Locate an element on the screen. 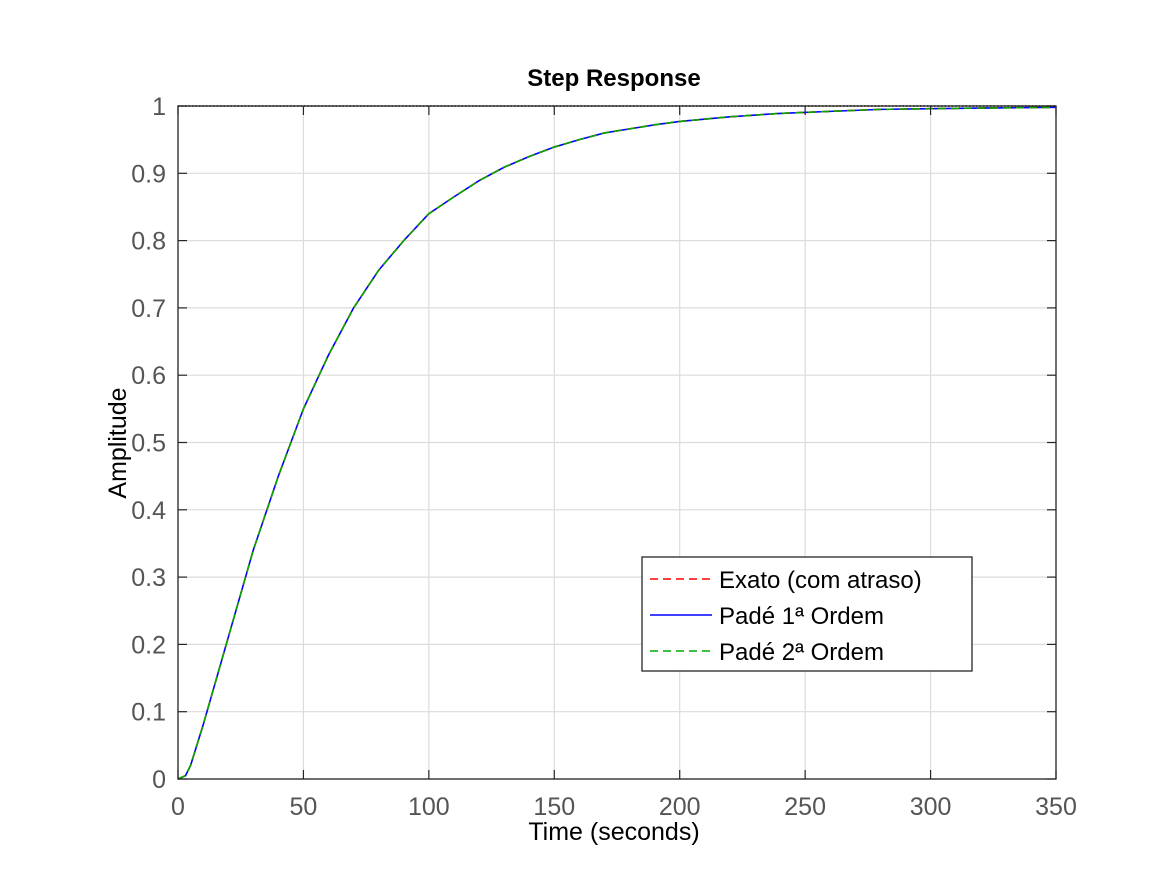  y-tick-label: 0.6 is located at coordinates (148, 376).